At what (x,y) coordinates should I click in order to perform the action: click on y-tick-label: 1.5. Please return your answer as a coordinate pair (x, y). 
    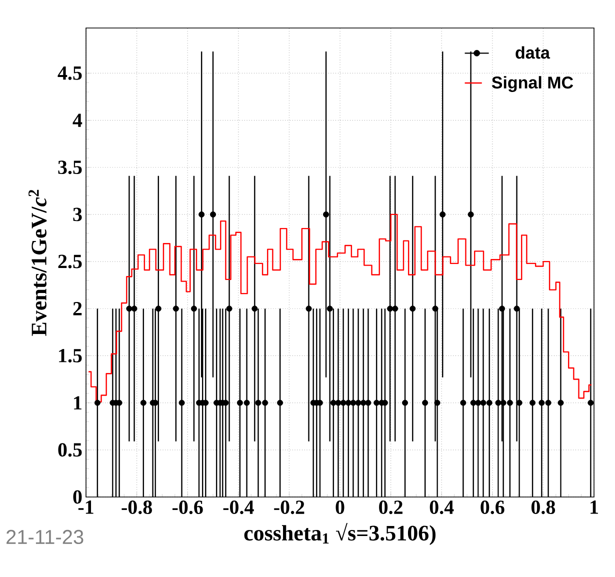
    Looking at the image, I should click on (70, 355).